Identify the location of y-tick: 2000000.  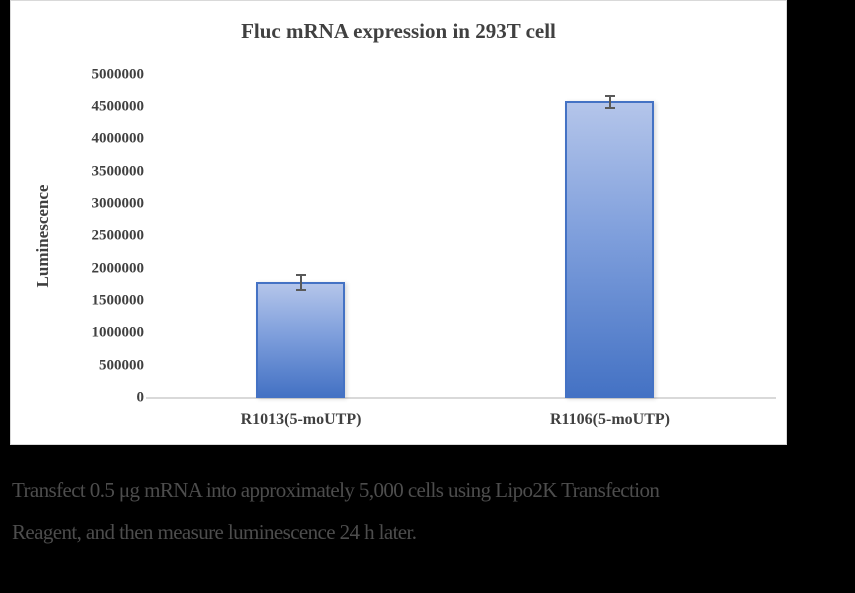
(118, 268).